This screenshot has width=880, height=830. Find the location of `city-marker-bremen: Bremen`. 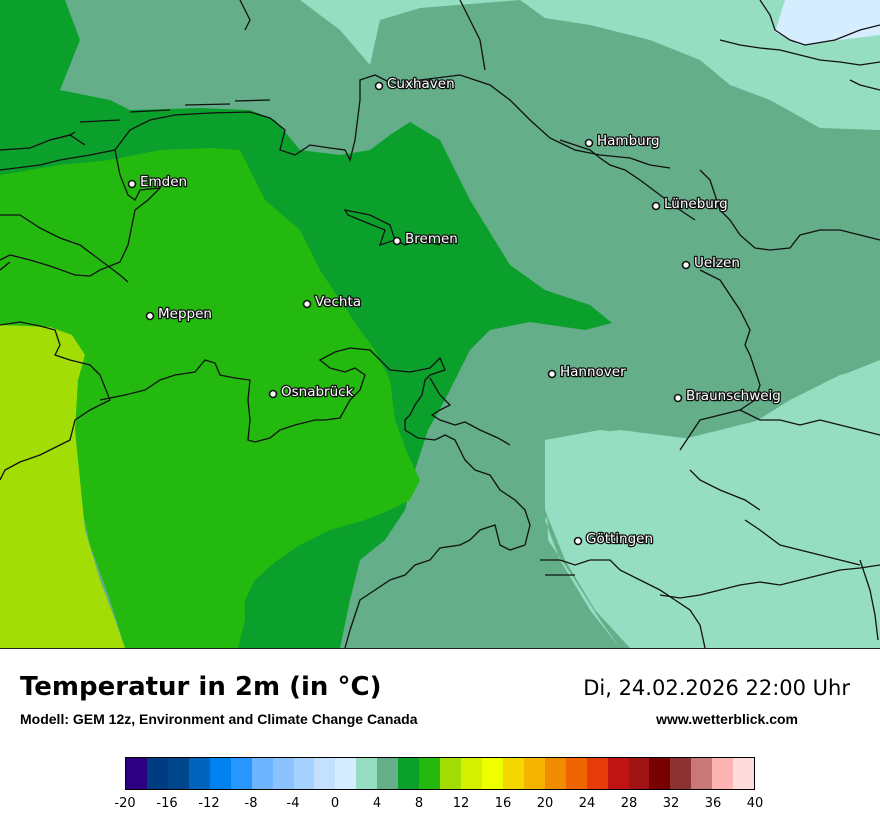

city-marker-bremen: Bremen is located at coordinates (425, 239).